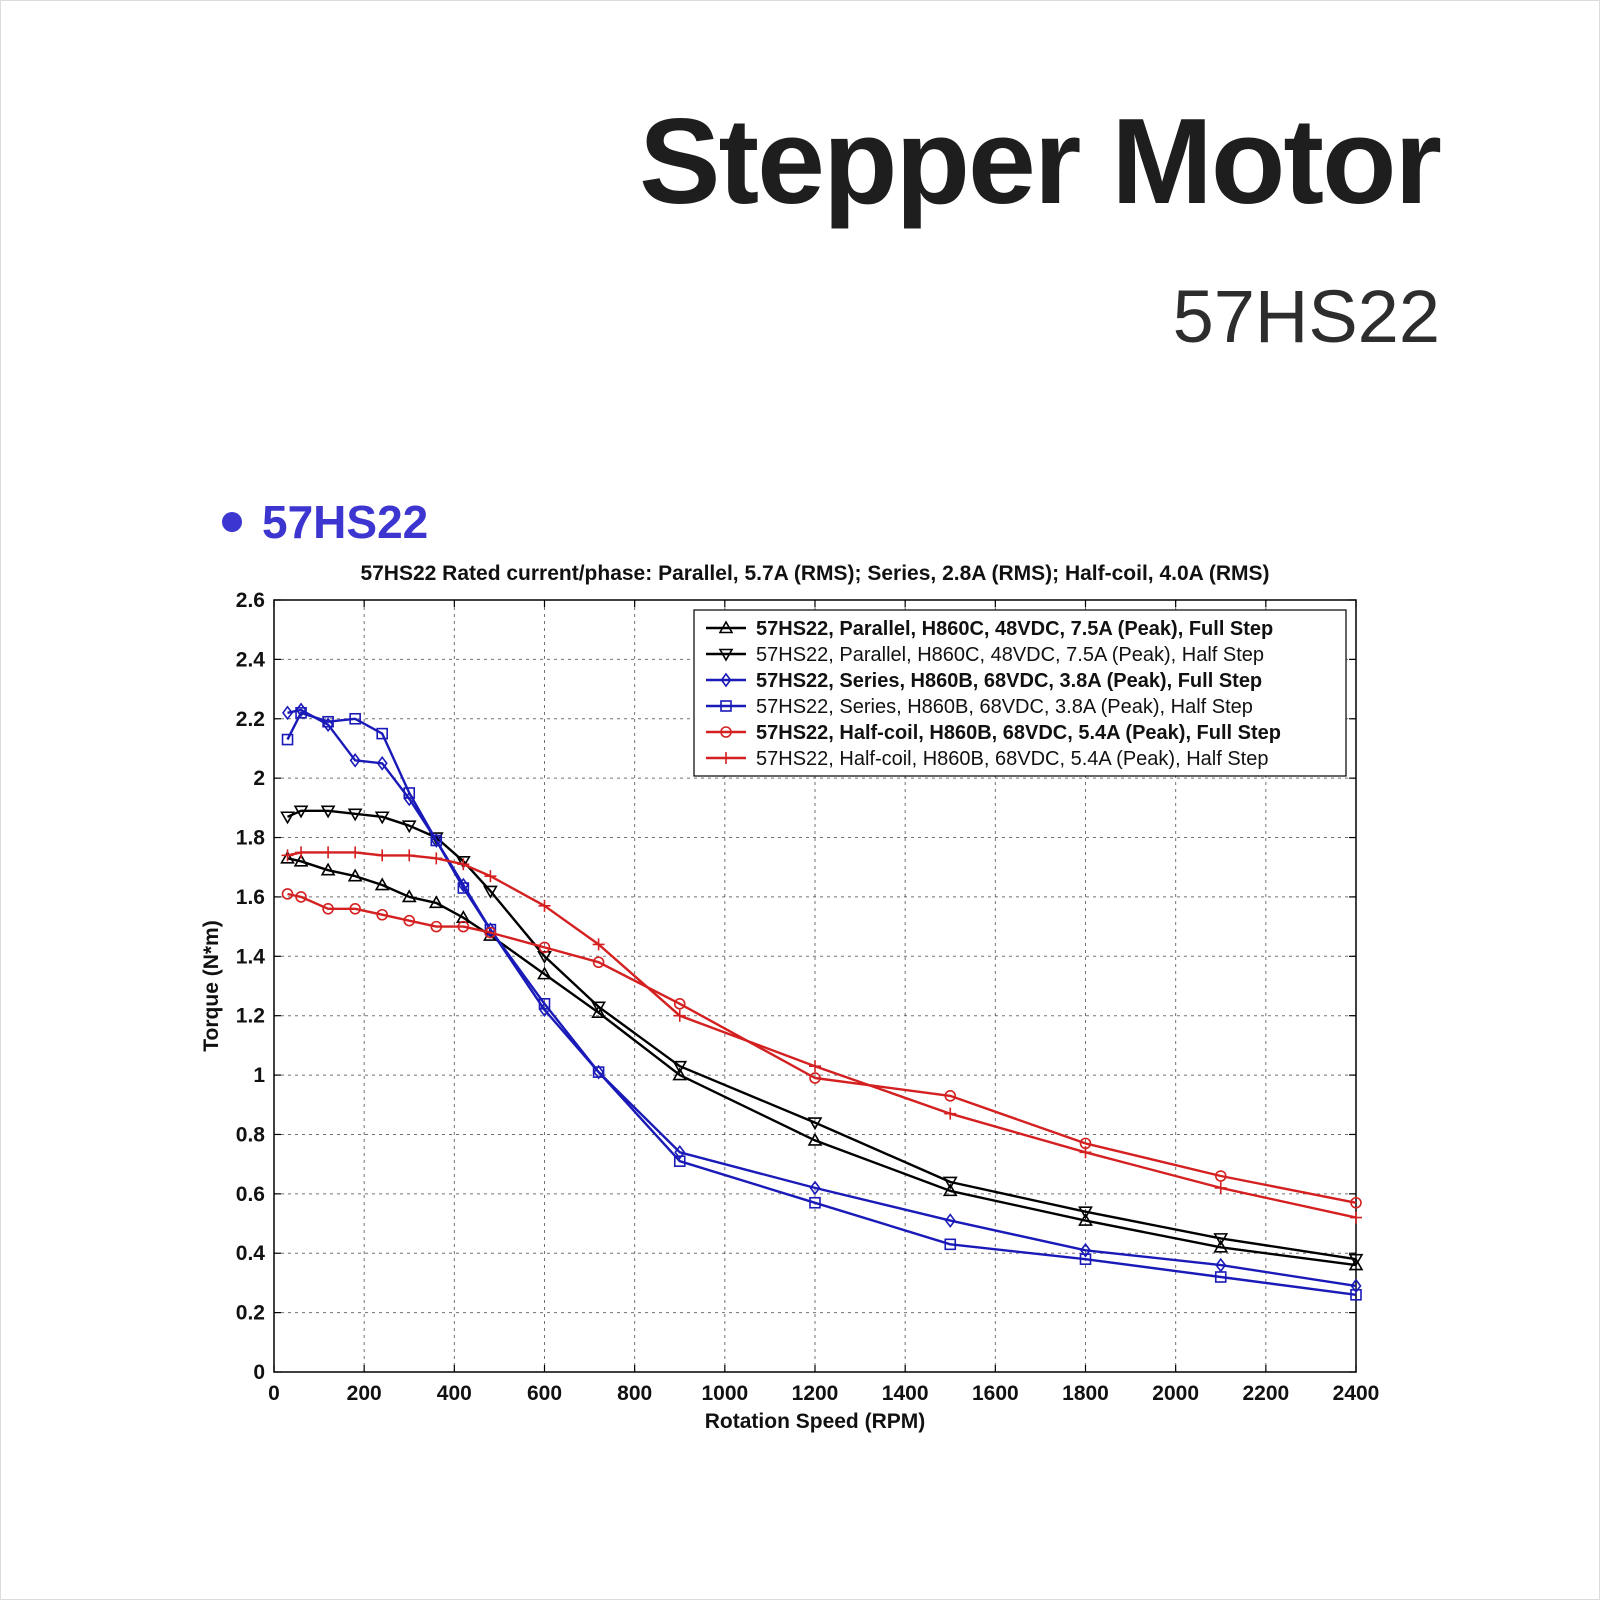  Describe the element at coordinates (634, 1393) in the screenshot. I see `x-tick-label: 800` at that location.